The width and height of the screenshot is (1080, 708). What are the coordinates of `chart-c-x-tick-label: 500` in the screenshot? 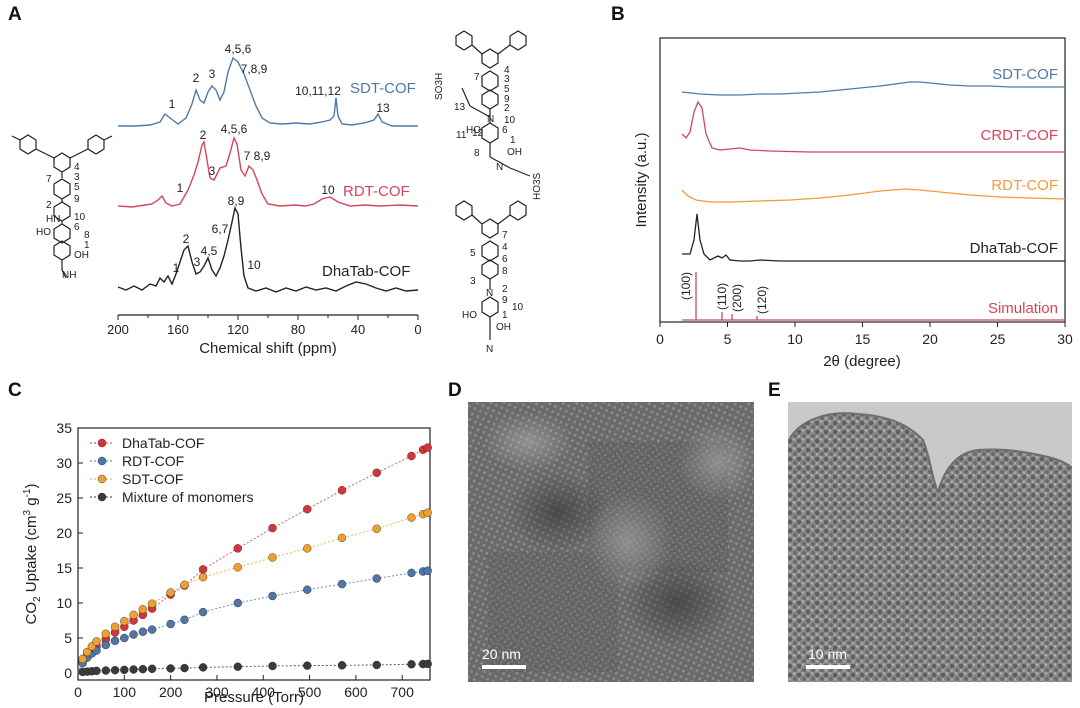 It's located at (310, 692).